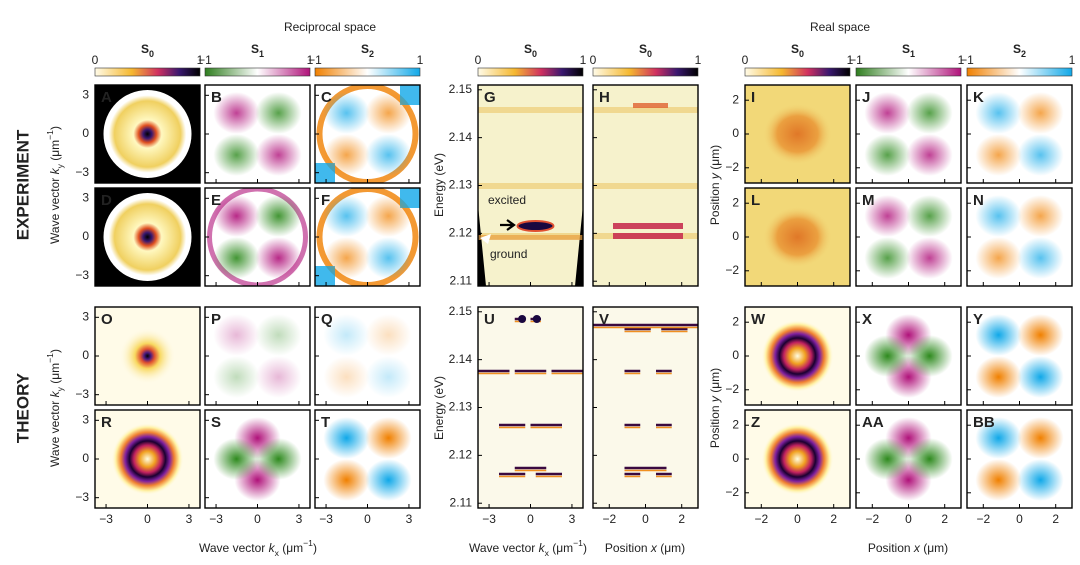 This screenshot has width=1080, height=565. I want to click on panel: P, so click(257, 356).